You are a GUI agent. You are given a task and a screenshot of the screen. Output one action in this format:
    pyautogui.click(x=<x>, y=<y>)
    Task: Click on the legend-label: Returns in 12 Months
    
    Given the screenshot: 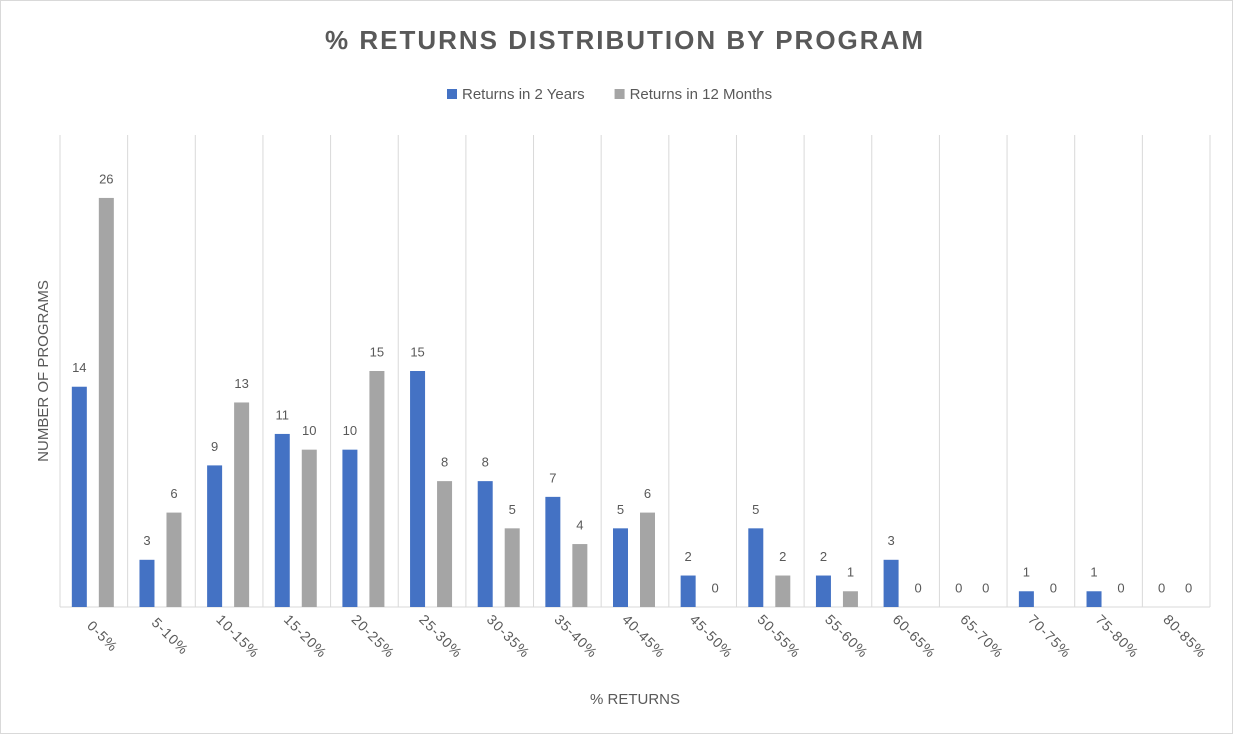 What is the action you would take?
    pyautogui.click(x=701, y=94)
    